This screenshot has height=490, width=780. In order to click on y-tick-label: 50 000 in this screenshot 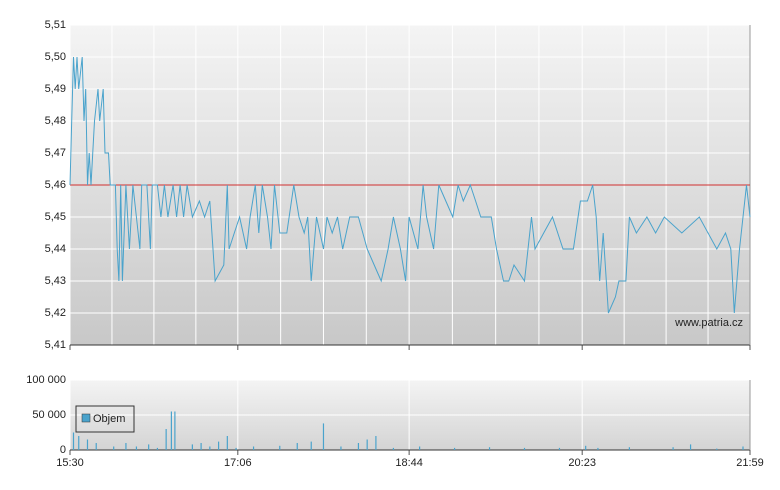, I will do `click(49, 415)`.